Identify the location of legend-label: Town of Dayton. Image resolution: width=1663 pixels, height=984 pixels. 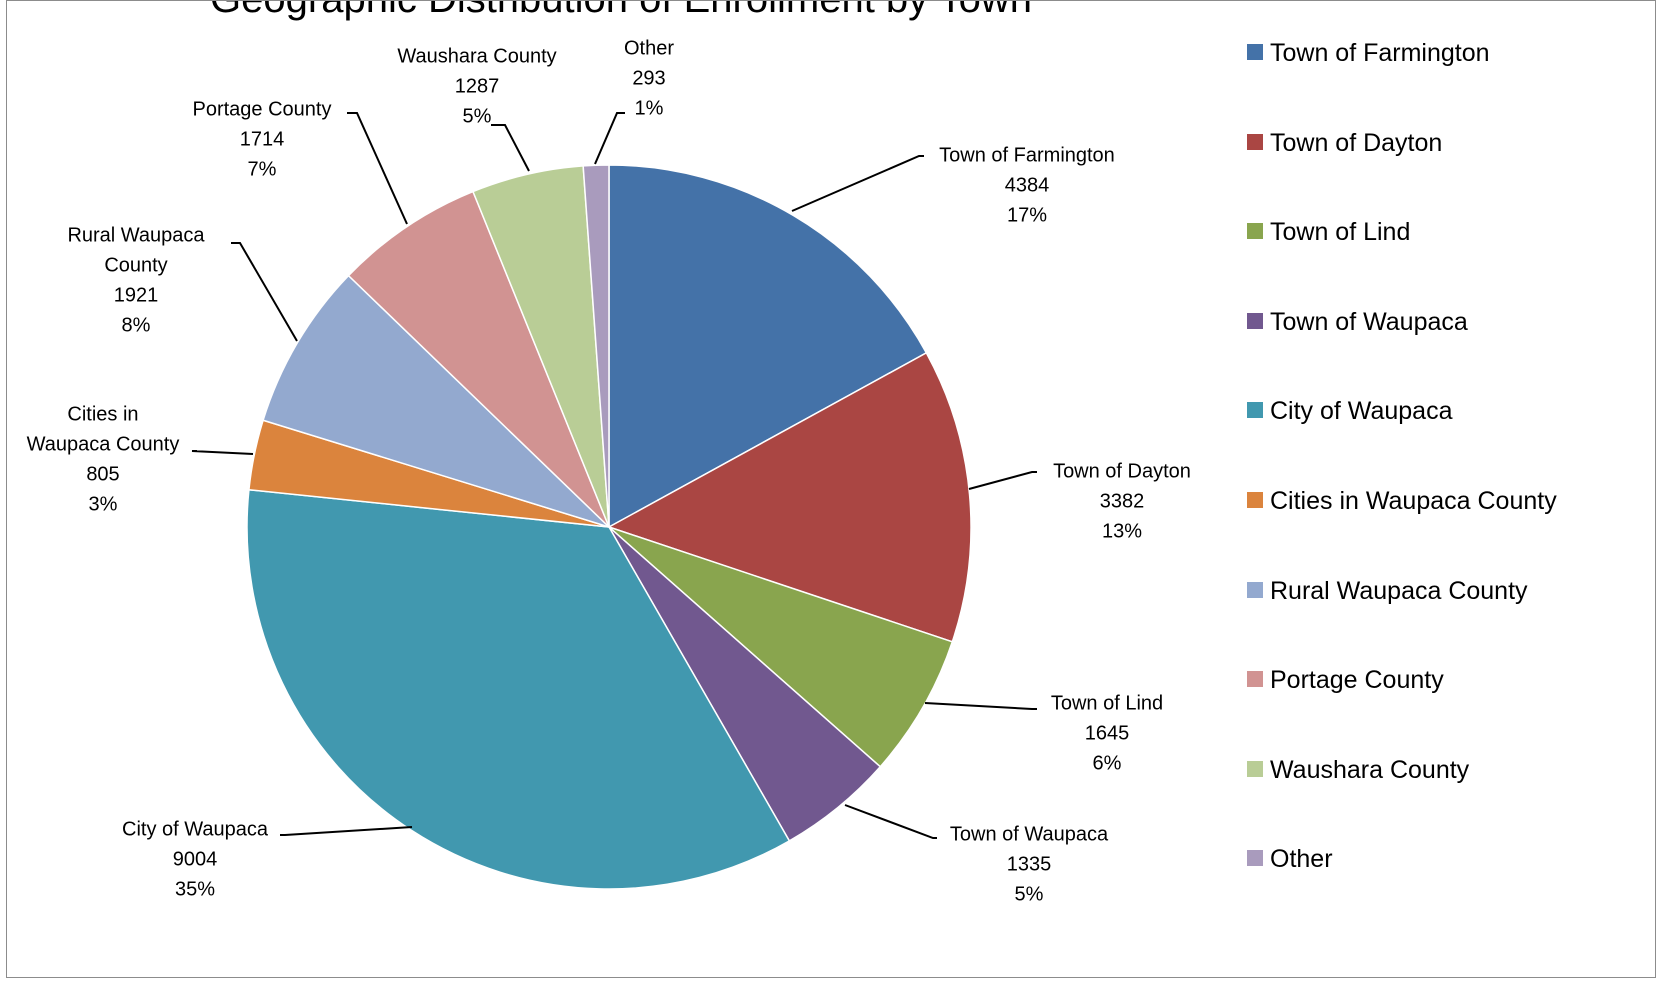
(1356, 142).